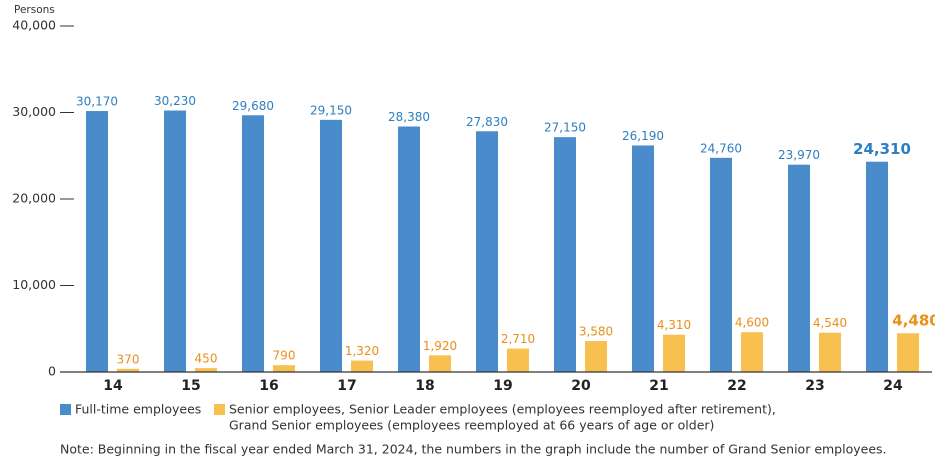 The height and width of the screenshot is (462, 935). What do you see at coordinates (34, 25) in the screenshot?
I see `y-tick-label: 40,000` at bounding box center [34, 25].